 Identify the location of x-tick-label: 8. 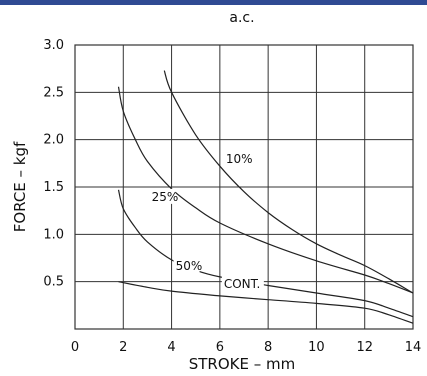
(268, 347).